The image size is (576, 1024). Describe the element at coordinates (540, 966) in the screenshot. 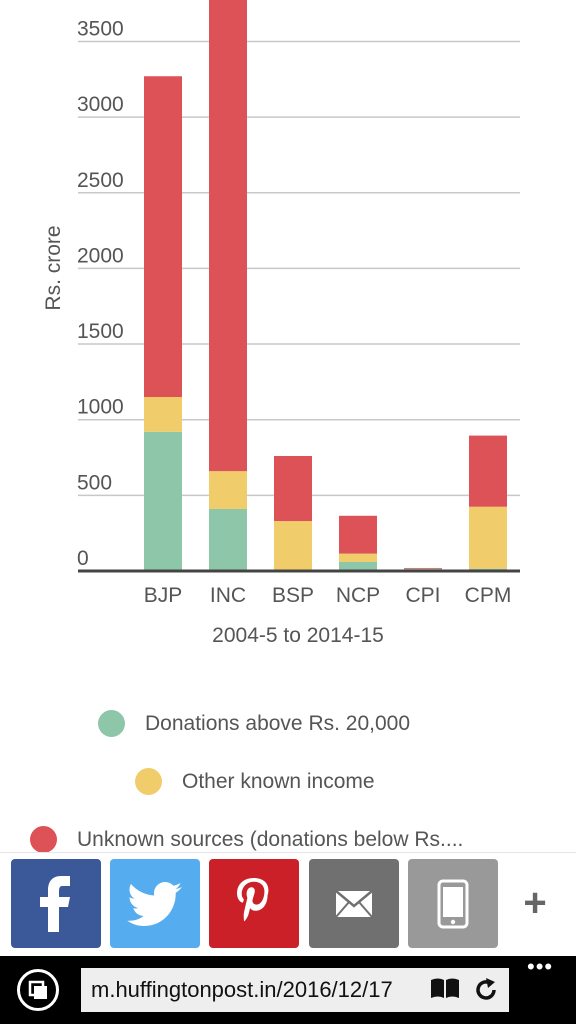

I see `more-options-button: •••` at that location.